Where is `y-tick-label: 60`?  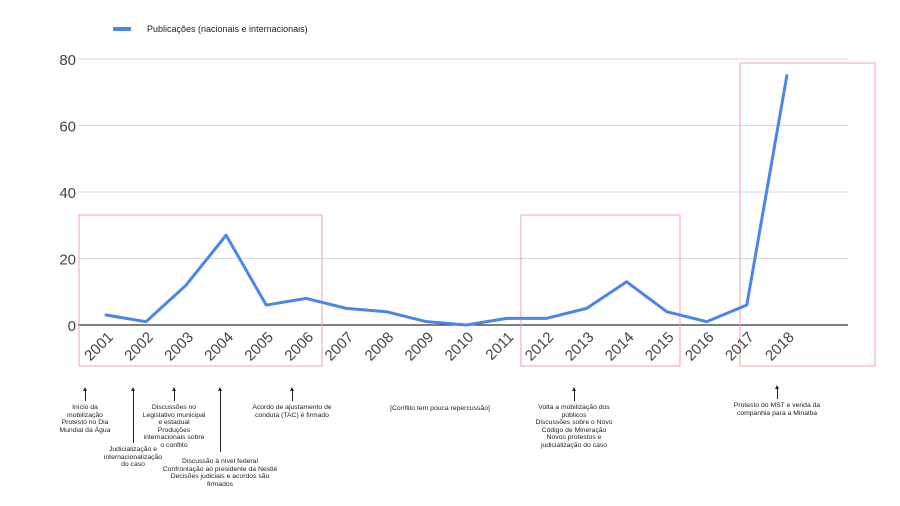
y-tick-label: 60 is located at coordinates (67, 127).